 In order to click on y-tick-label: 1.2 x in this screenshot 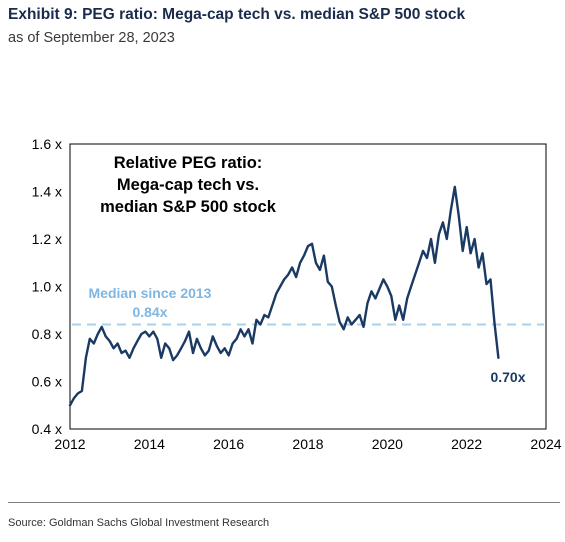, I will do `click(47, 239)`.